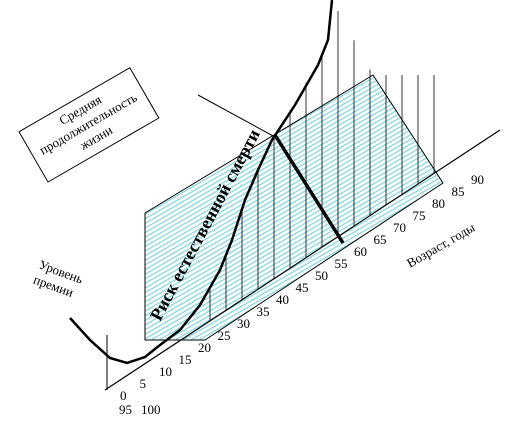 This screenshot has height=427, width=511. Describe the element at coordinates (309, 189) in the screenshot. I see `life-expectancy-line` at that location.